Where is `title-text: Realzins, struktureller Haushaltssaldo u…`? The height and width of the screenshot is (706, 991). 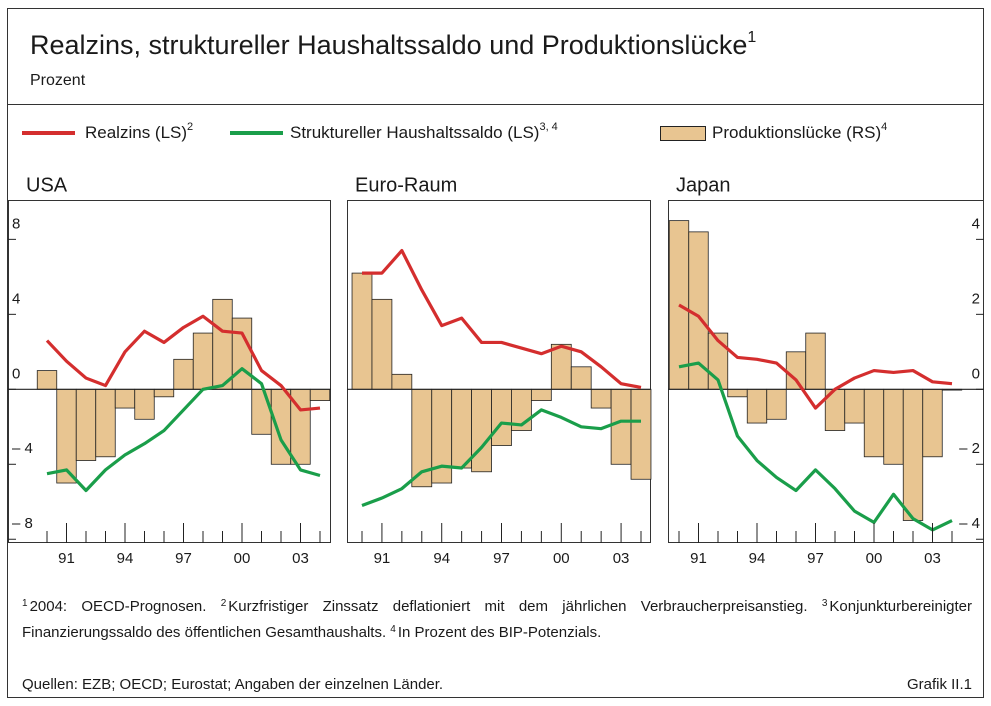
title-text: Realzins, struktureller Haushaltssaldo u… is located at coordinates (388, 45).